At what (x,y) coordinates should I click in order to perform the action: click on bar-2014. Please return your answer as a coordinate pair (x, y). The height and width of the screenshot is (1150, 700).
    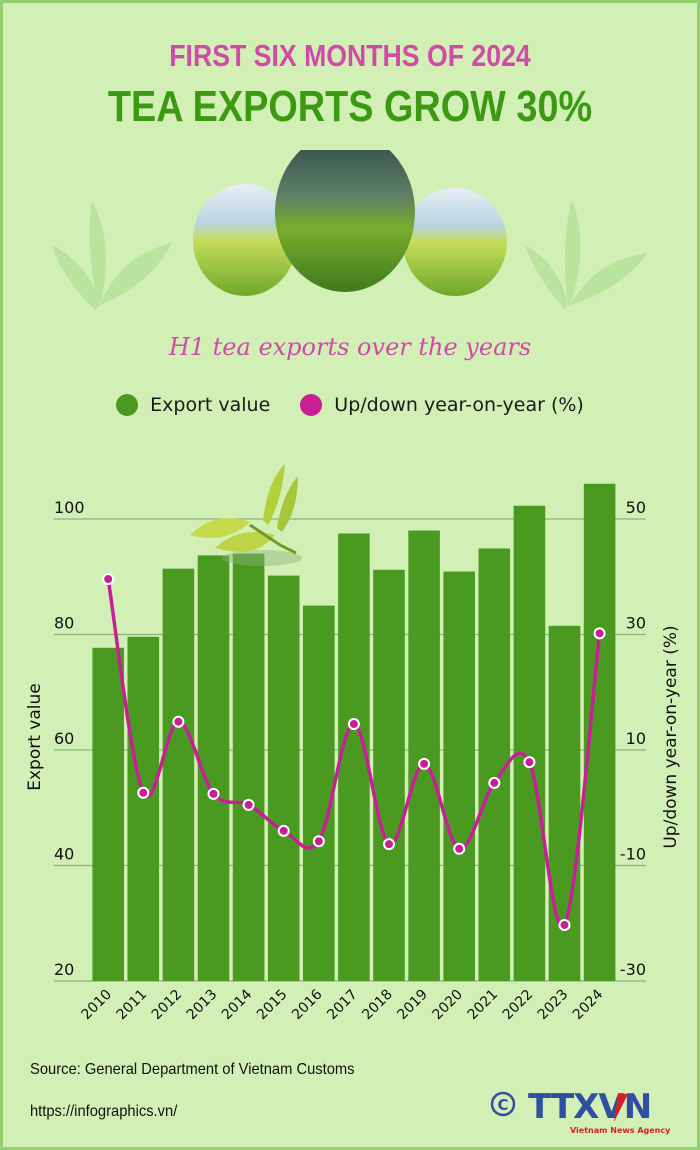
    Looking at the image, I should click on (248, 767).